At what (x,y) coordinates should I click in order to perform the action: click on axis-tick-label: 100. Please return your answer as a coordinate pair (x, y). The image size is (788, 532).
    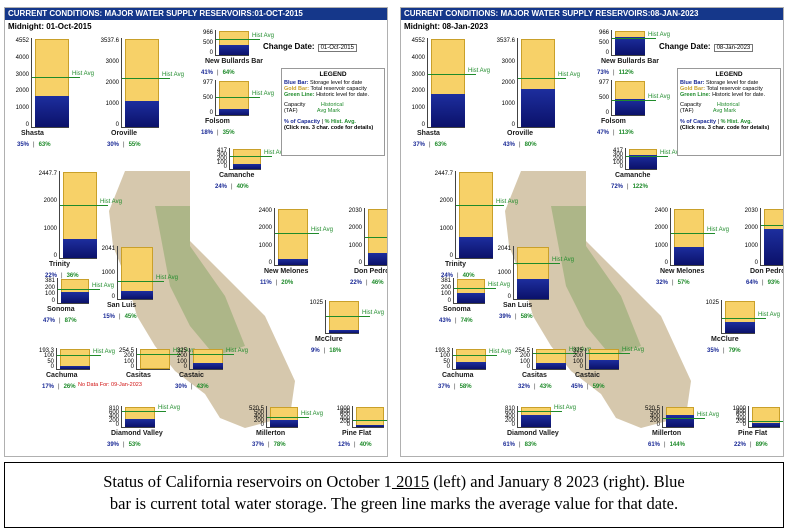
    Looking at the image, I should click on (444, 356).